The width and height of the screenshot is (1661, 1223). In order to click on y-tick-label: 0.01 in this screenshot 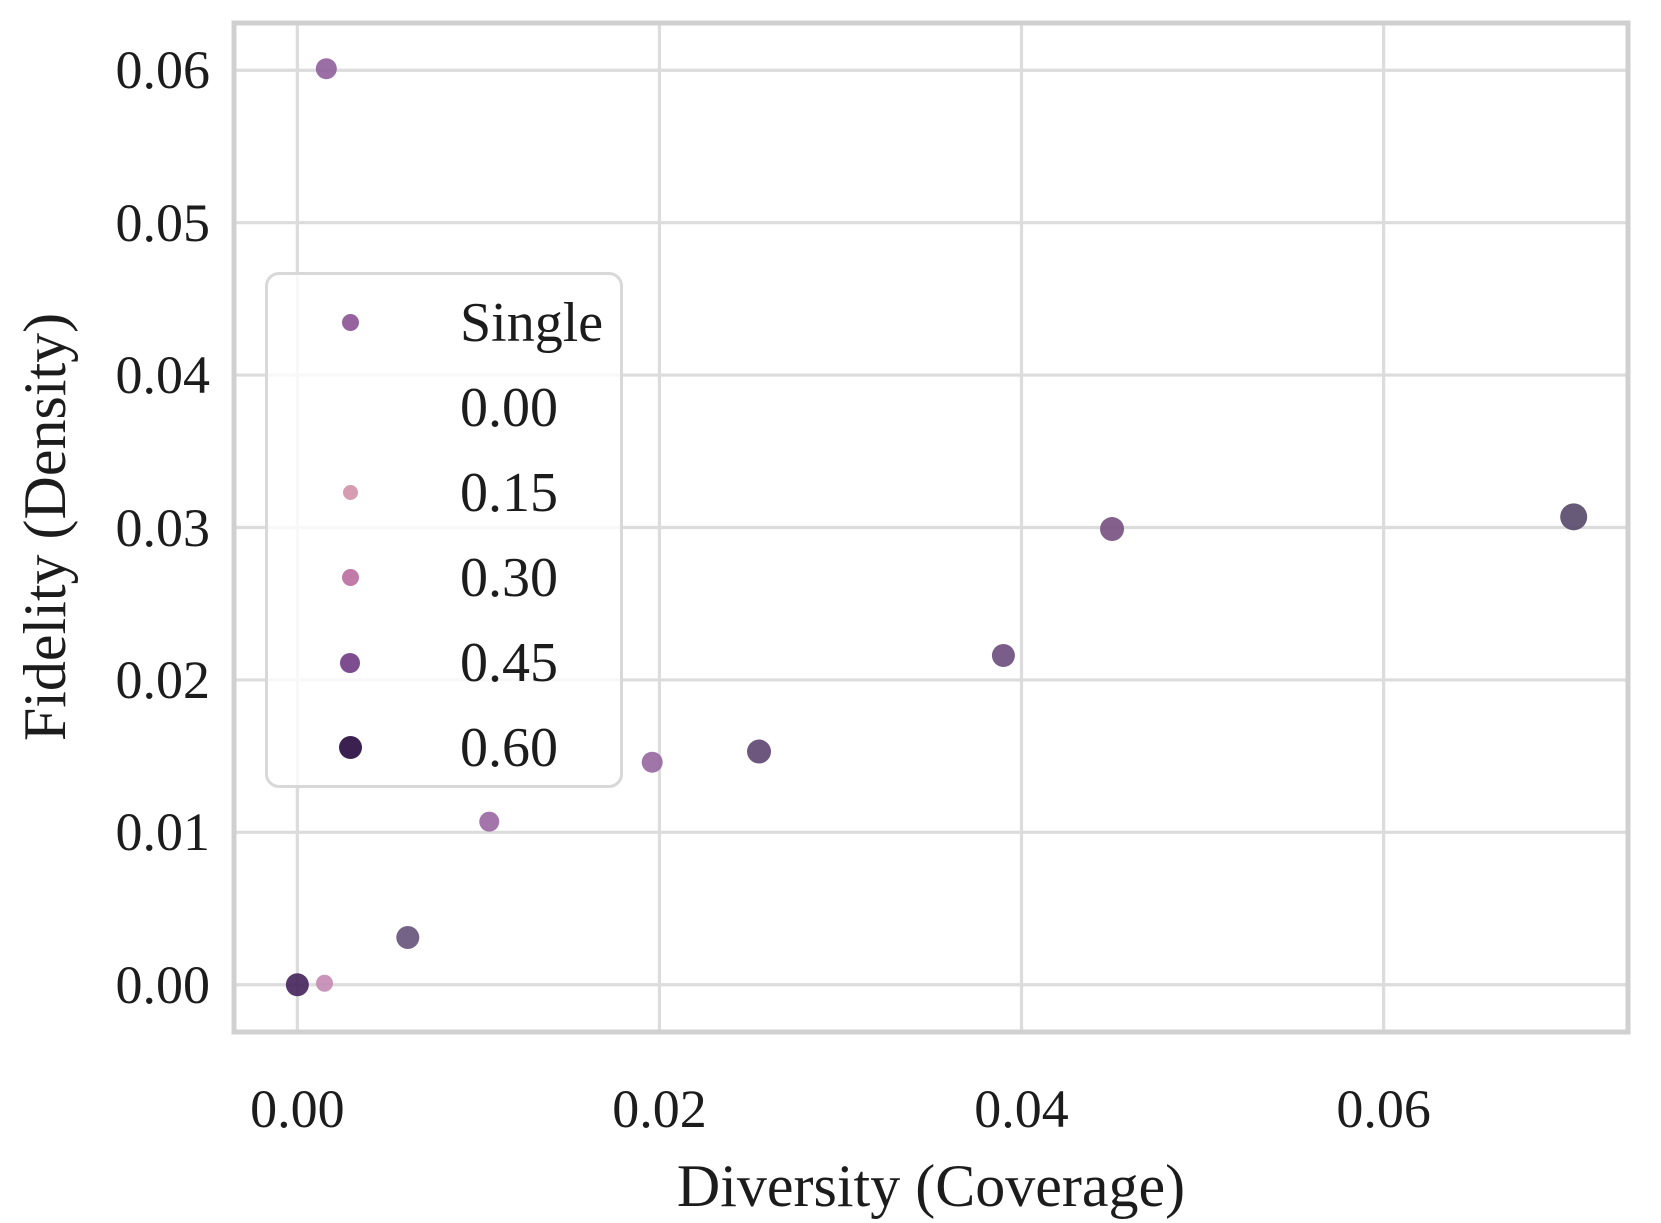, I will do `click(163, 832)`.